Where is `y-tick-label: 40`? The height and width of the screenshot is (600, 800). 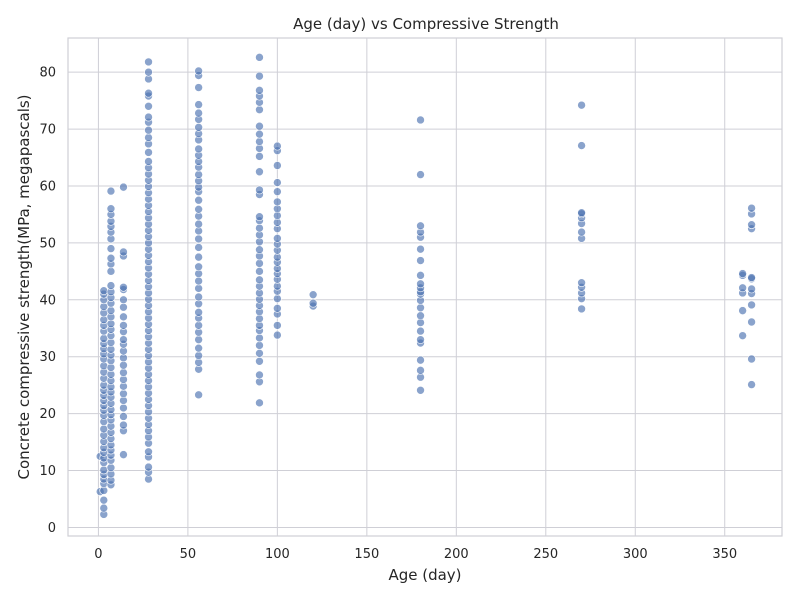 y-tick-label: 40 is located at coordinates (47, 300).